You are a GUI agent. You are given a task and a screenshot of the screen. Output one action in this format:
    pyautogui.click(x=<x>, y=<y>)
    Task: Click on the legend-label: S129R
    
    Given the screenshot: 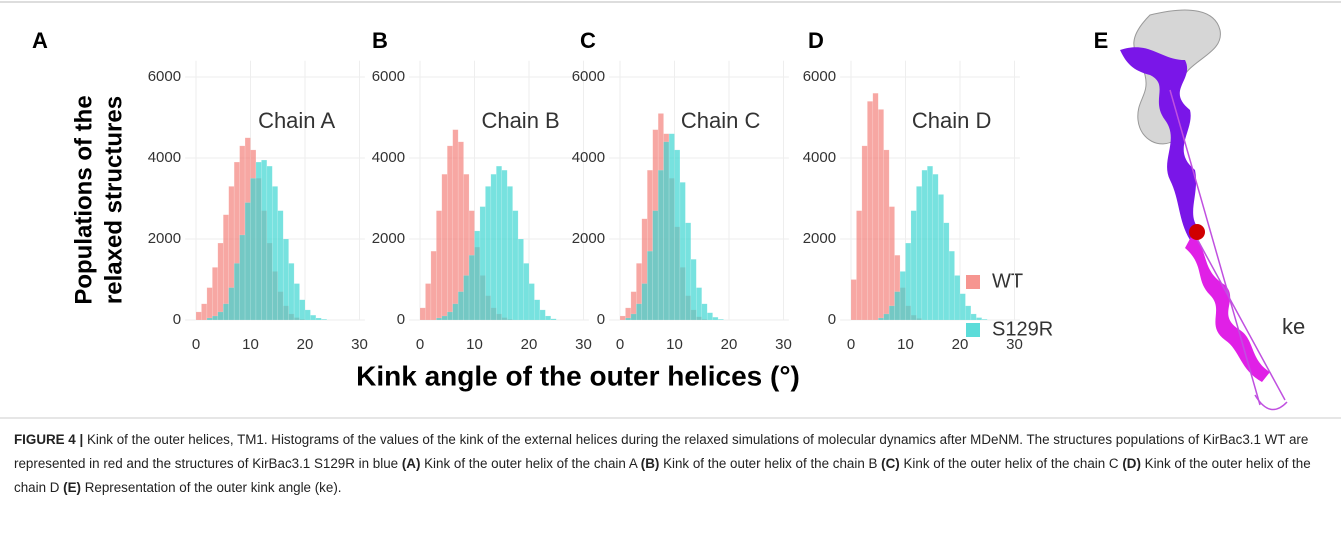 What is the action you would take?
    pyautogui.click(x=1022, y=329)
    